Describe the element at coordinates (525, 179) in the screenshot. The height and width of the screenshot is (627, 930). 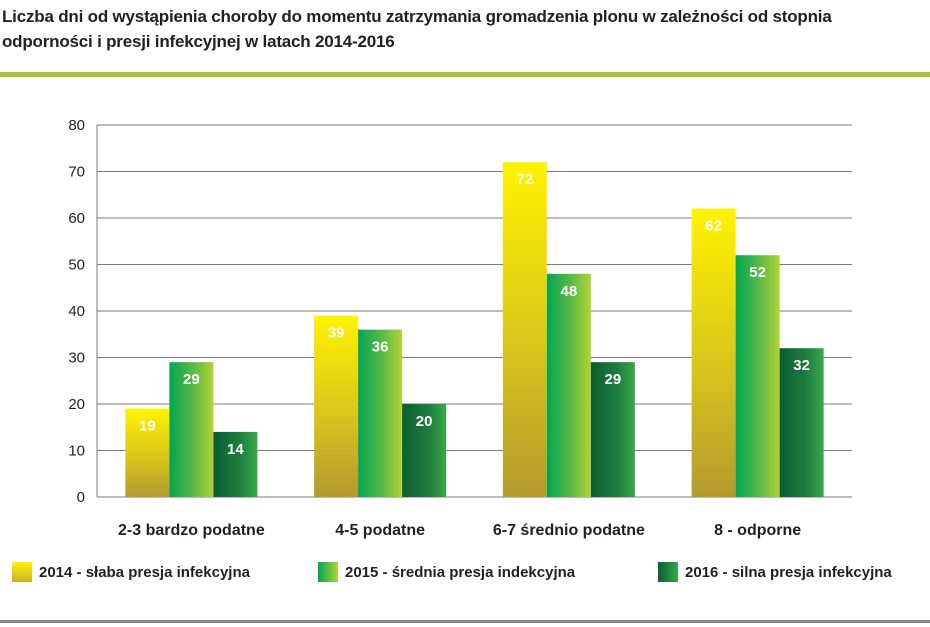
I see `data-label: 72` at that location.